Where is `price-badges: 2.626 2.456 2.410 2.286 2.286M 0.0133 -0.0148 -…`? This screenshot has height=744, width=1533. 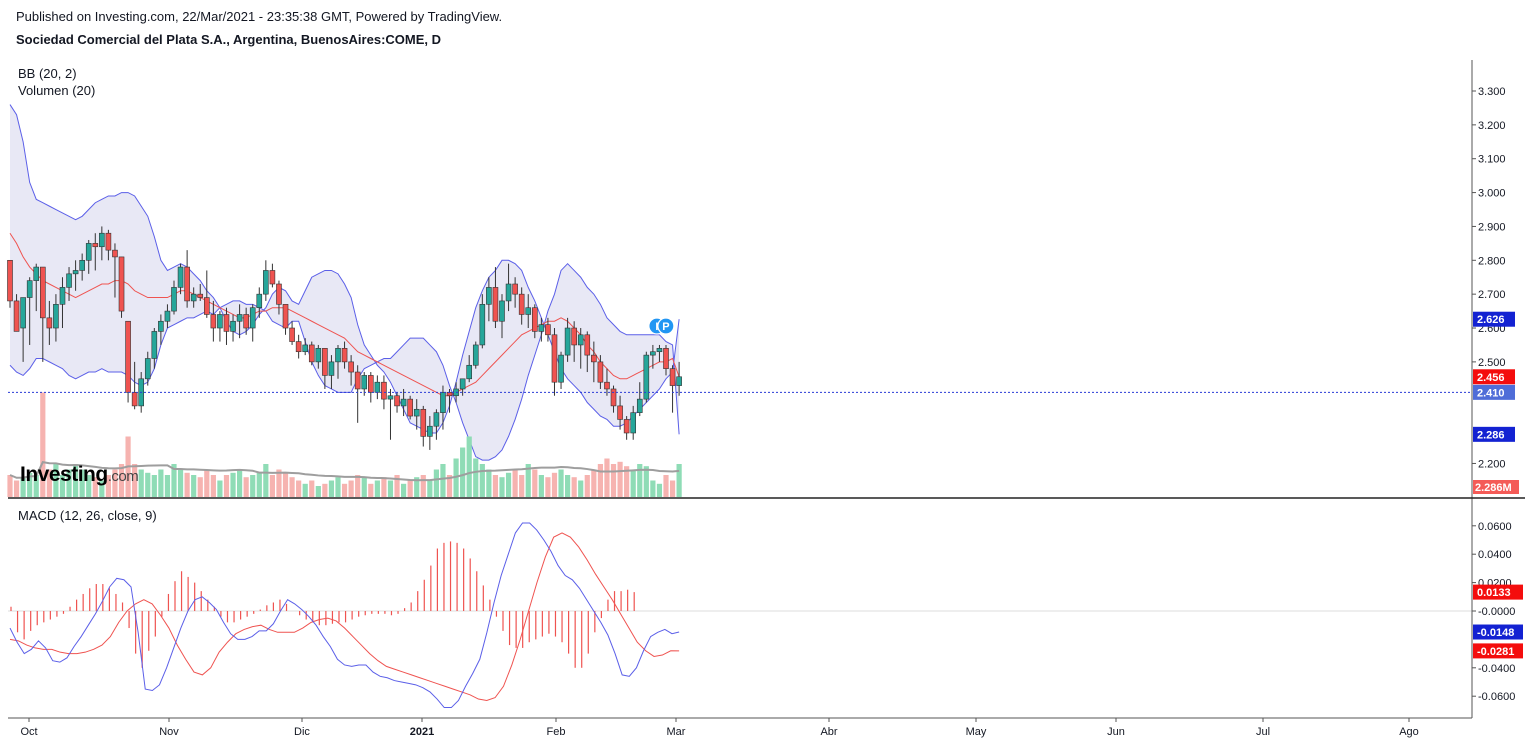
price-badges: 2.626 2.456 2.410 2.286 2.286M 0.0133 -0.0148 -… is located at coordinates (1498, 485).